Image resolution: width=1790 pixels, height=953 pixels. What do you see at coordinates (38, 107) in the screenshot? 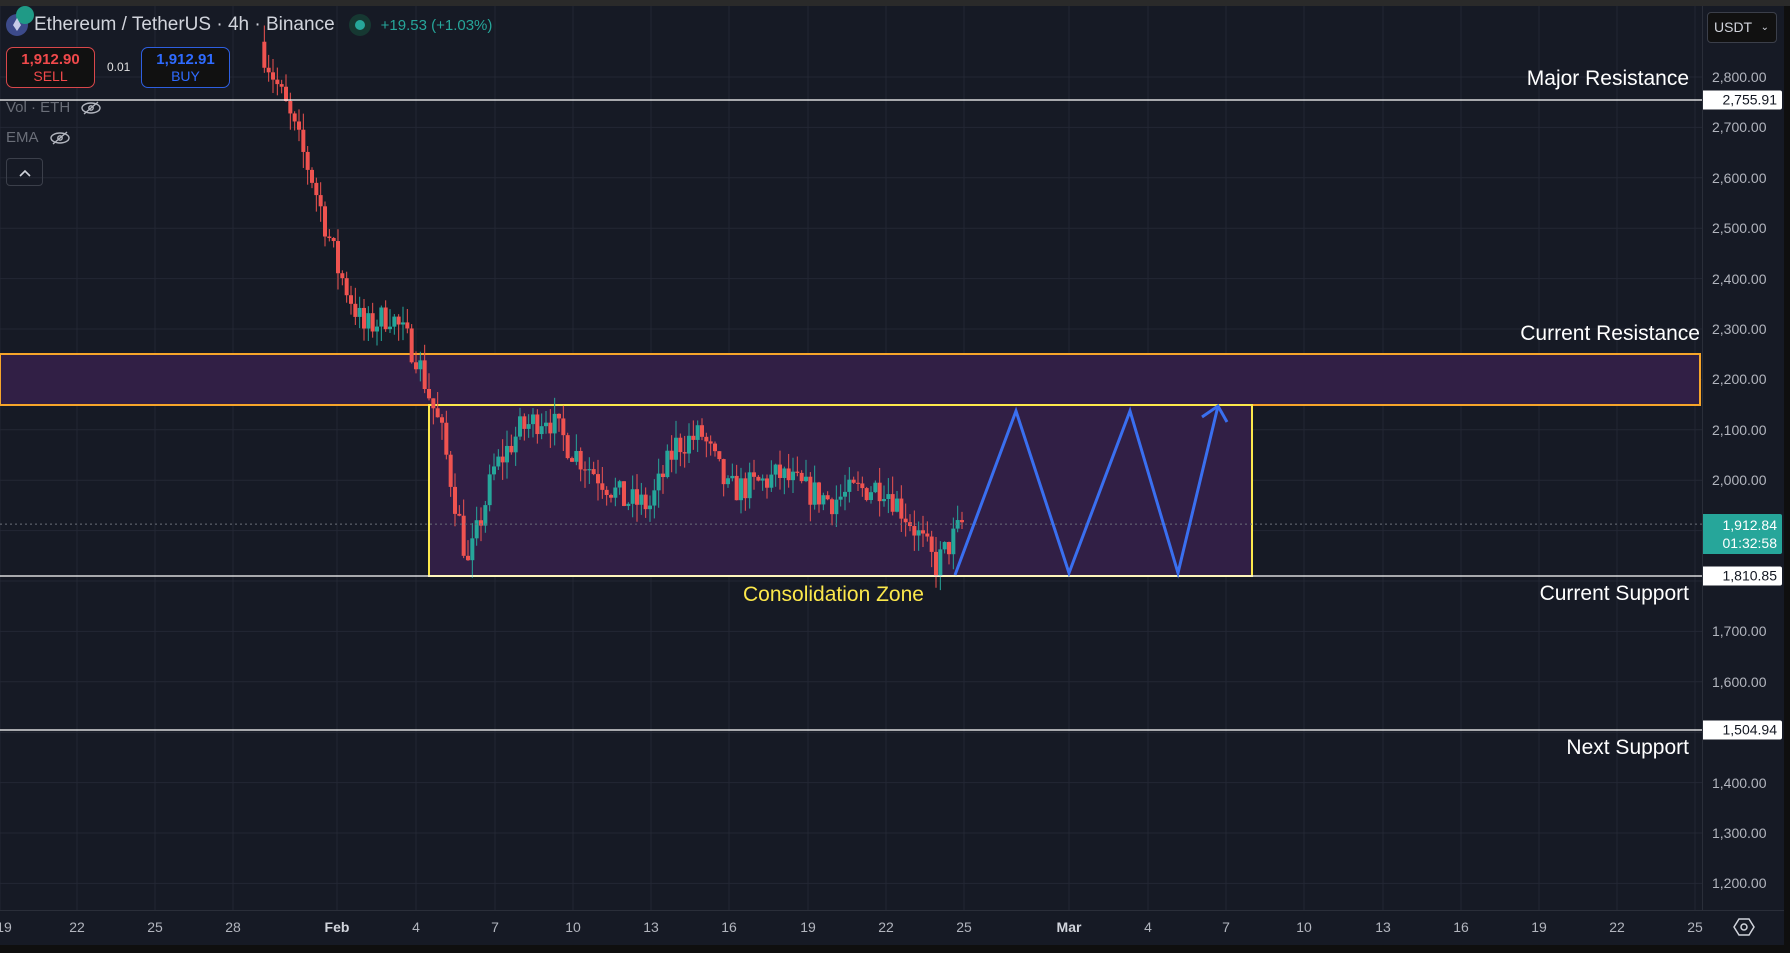
I see `indicator-volume-label: Vol · ETH` at bounding box center [38, 107].